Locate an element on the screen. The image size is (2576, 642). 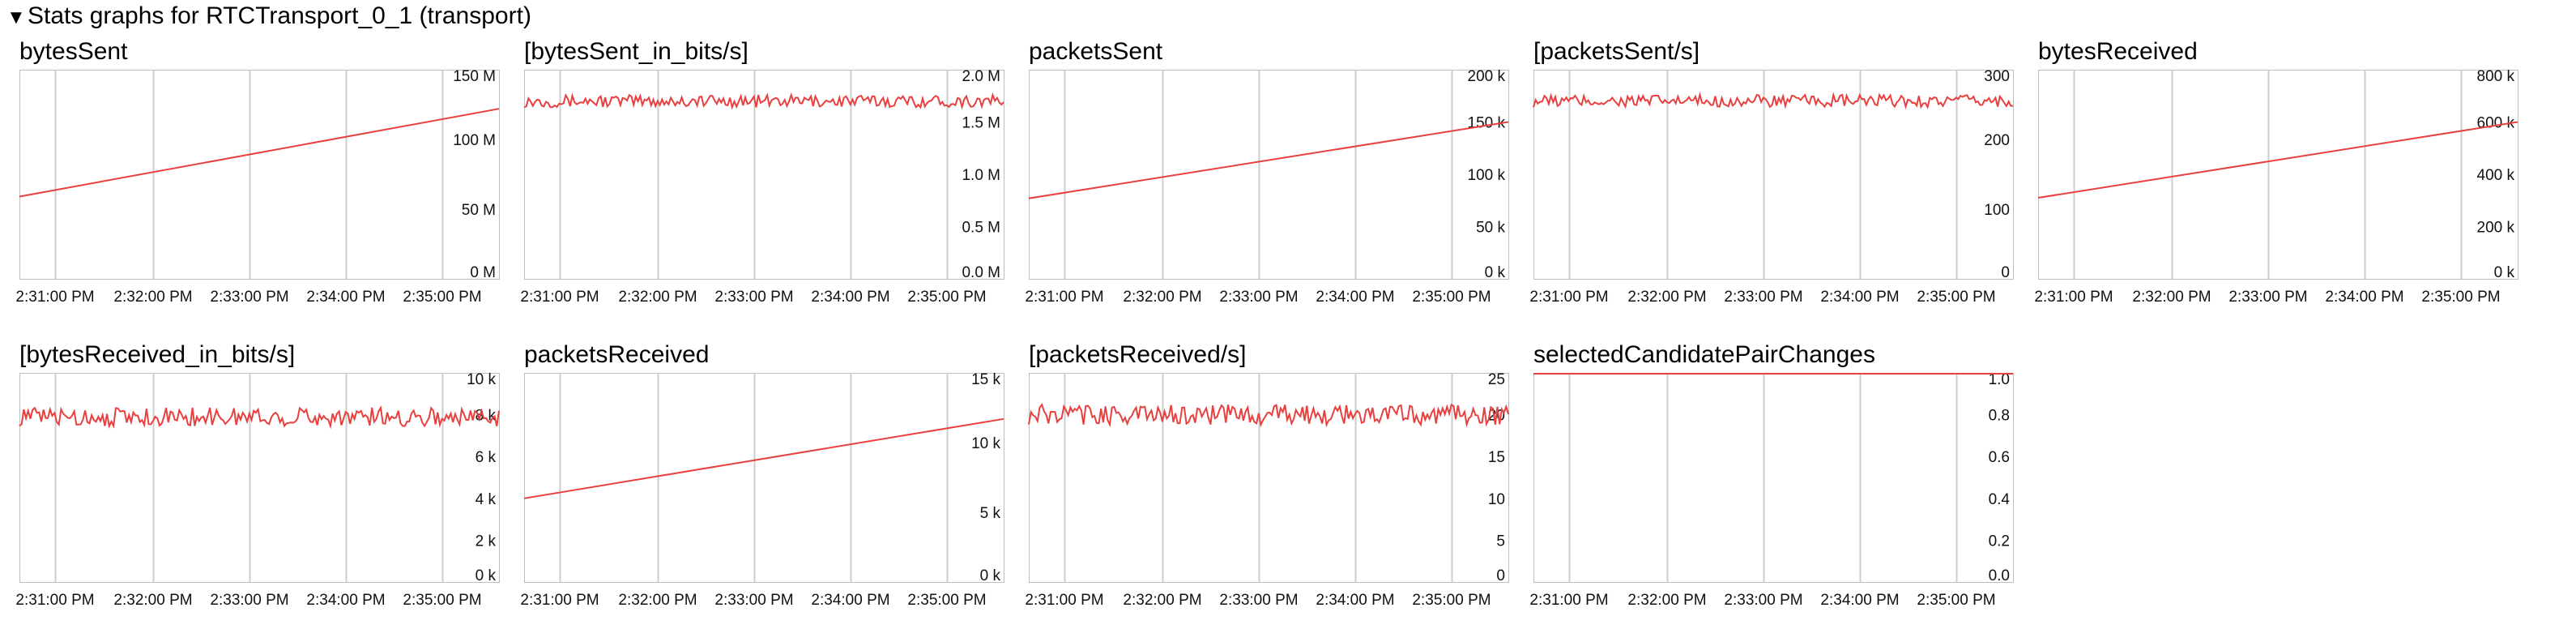
y-tick-label: 0.8 is located at coordinates (2000, 416).